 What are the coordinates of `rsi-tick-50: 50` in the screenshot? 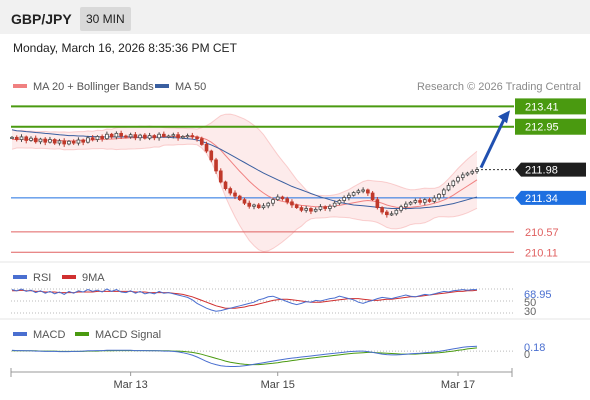 It's located at (530, 303).